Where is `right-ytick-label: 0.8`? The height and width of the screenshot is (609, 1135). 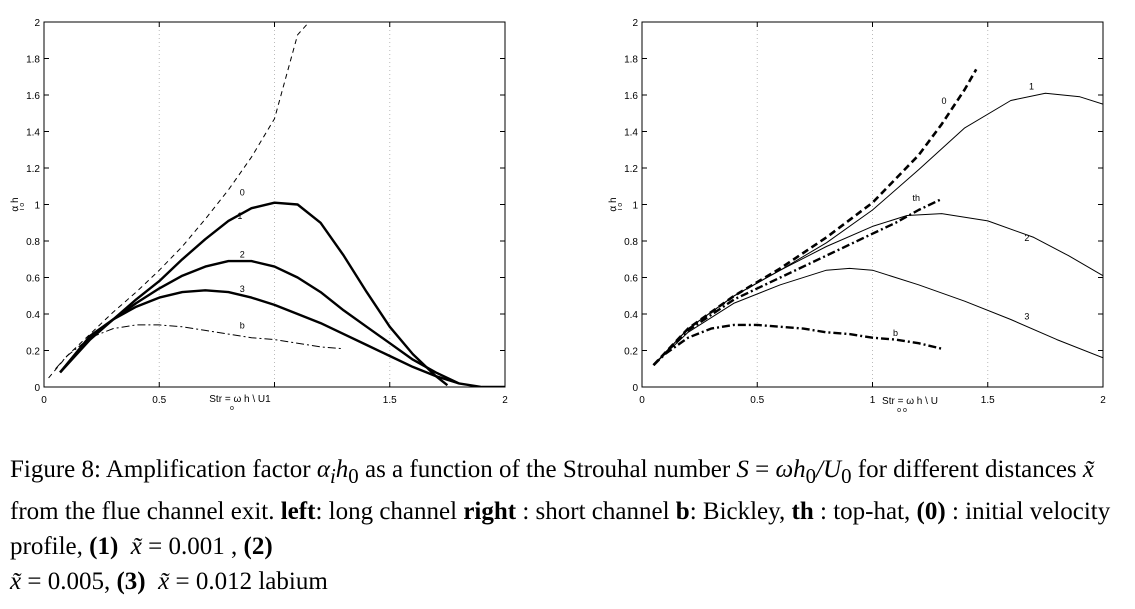
right-ytick-label: 0.8 is located at coordinates (631, 242).